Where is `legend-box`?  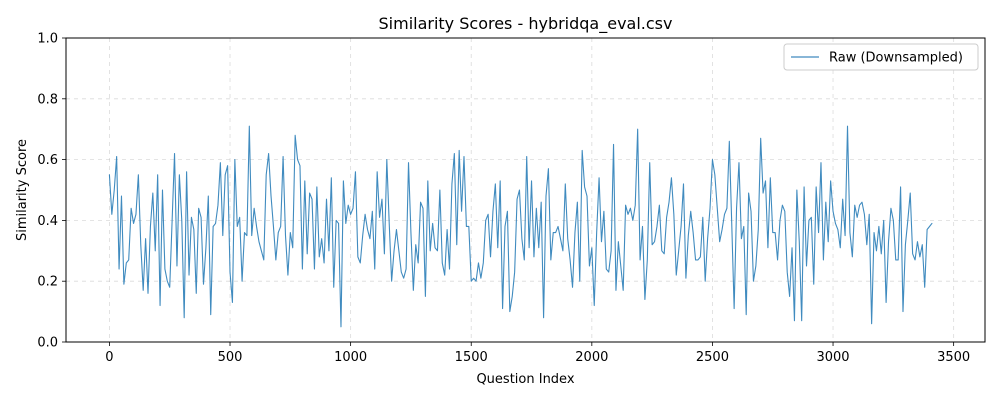
legend-box is located at coordinates (881, 57).